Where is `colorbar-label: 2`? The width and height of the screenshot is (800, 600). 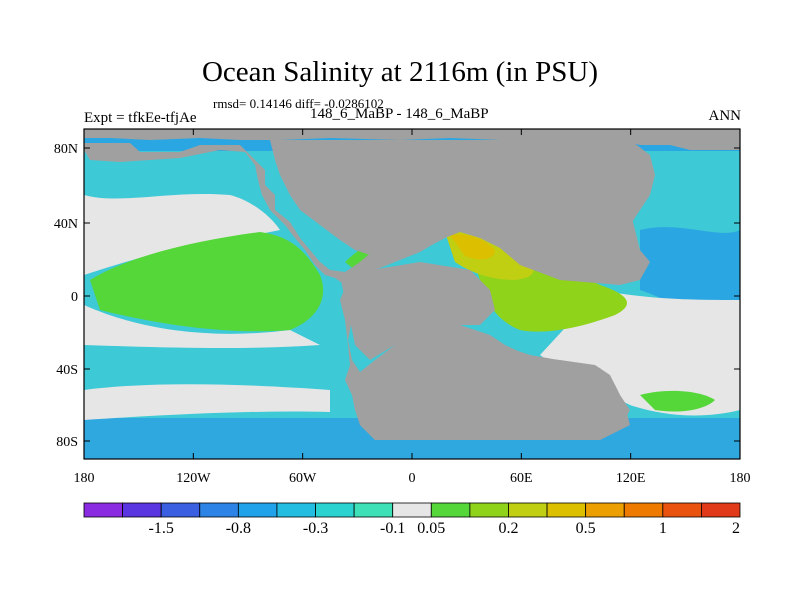
colorbar-label: 2 is located at coordinates (736, 528).